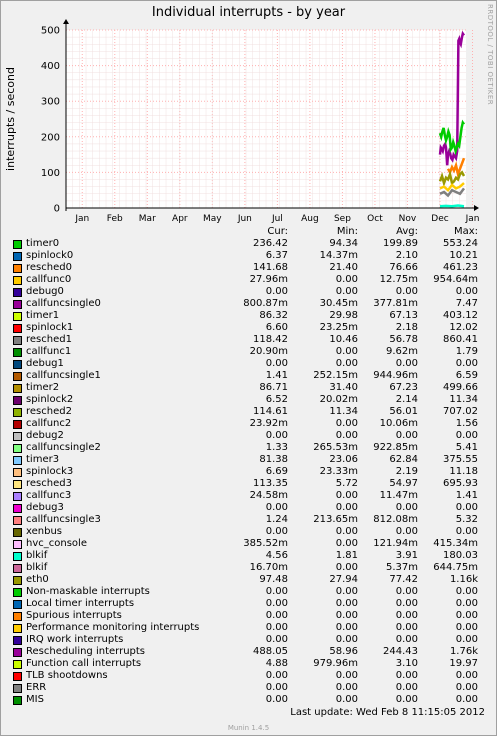  I want to click on legend-cur-value: 1.41, so click(276, 375).